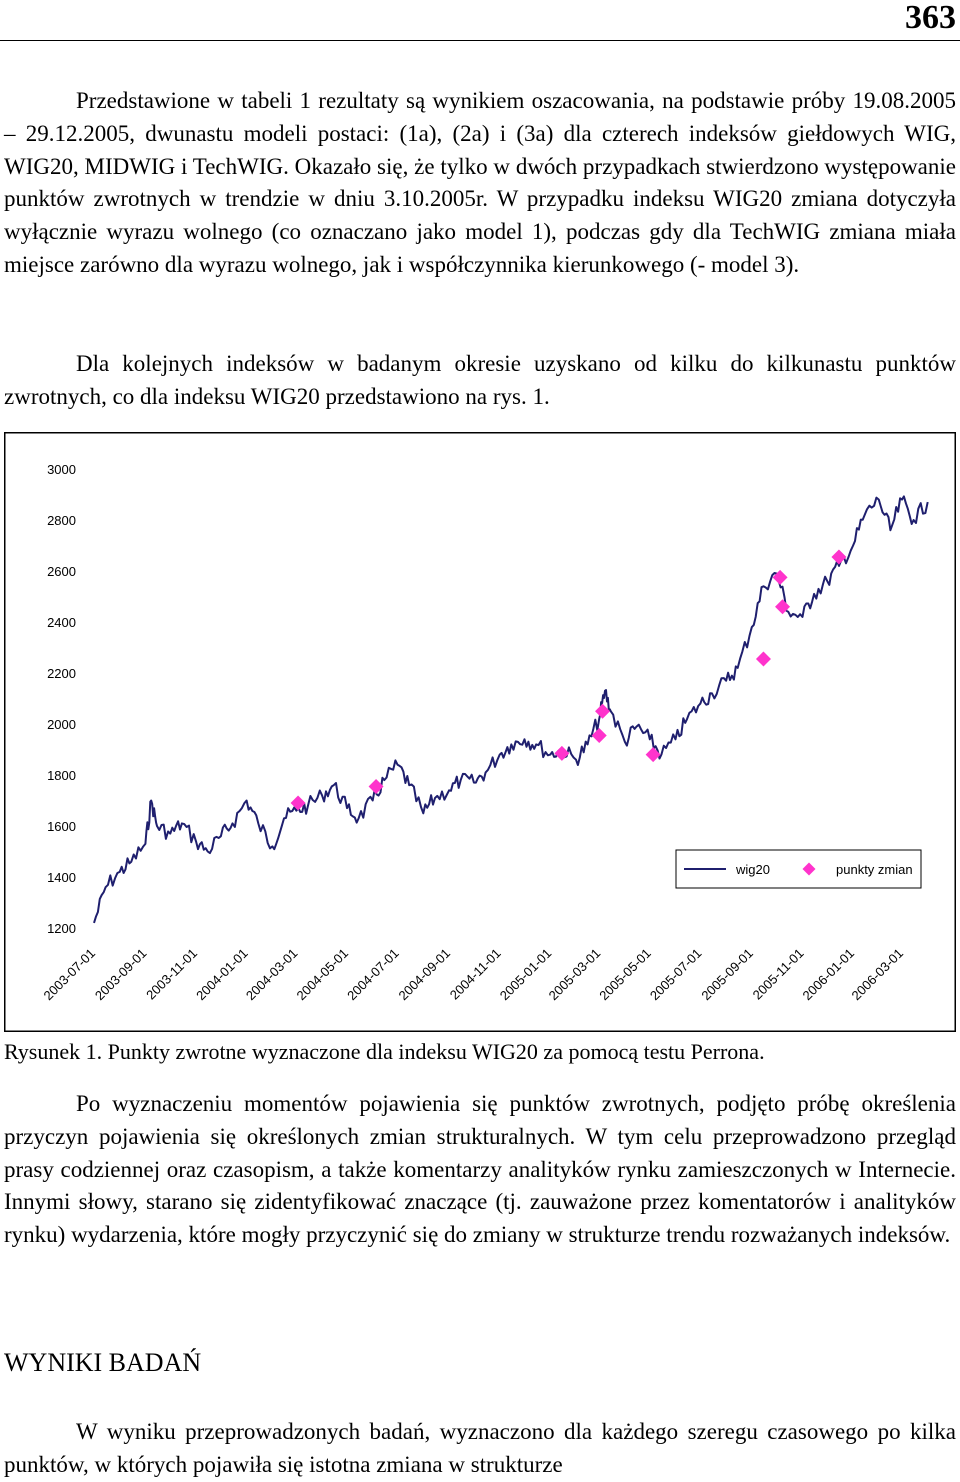  I want to click on x-tick-label: 2003-09-01, so click(121, 975).